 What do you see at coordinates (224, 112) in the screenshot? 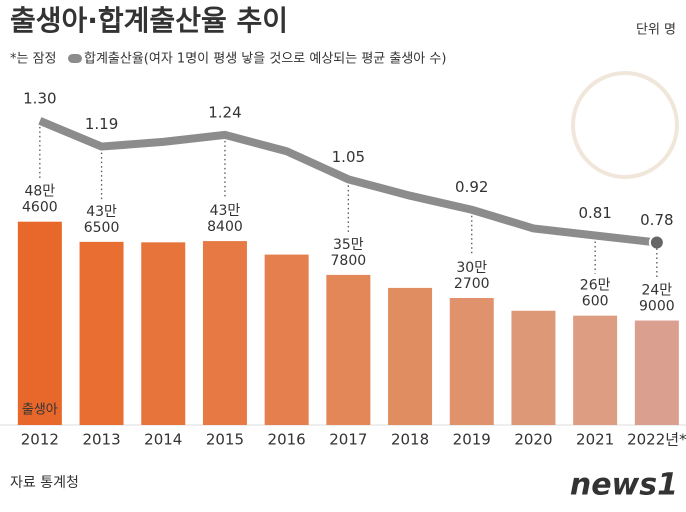
I see `line-value-label: 1.24` at bounding box center [224, 112].